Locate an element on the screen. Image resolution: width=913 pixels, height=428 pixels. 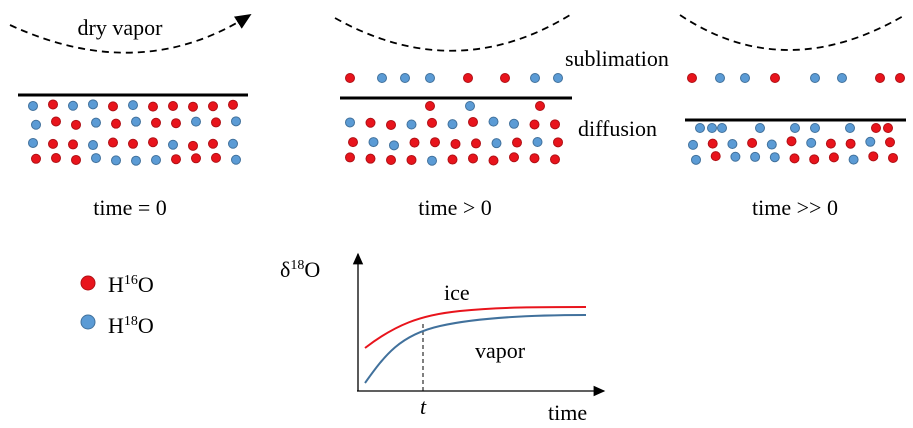
annotation: sublimation is located at coordinates (617, 58).